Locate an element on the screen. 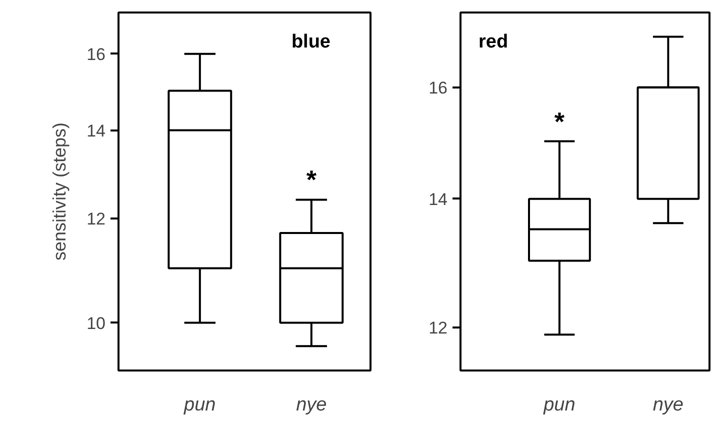 The width and height of the screenshot is (727, 427). y-tick-label: 10 is located at coordinates (96, 323).